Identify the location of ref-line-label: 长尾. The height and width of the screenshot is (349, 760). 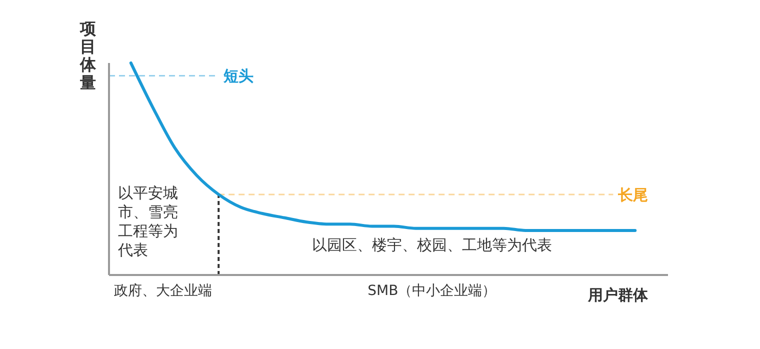
(632, 195).